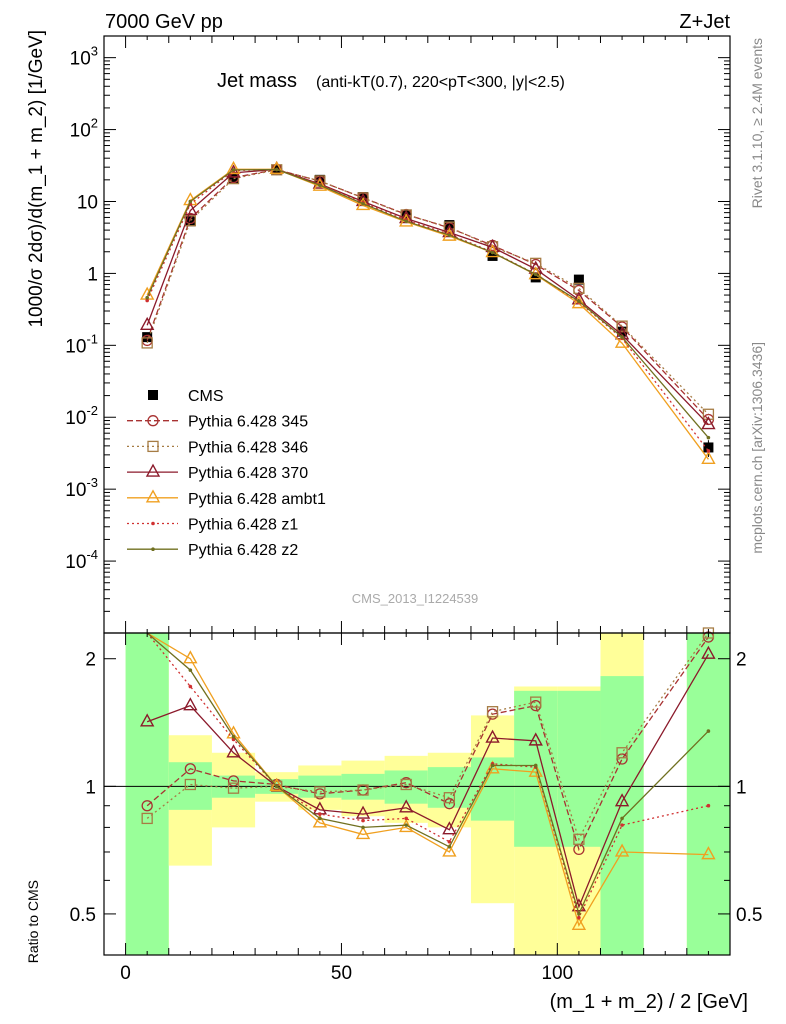 The width and height of the screenshot is (786, 1024). I want to click on main-title: Jet mass, so click(257, 81).